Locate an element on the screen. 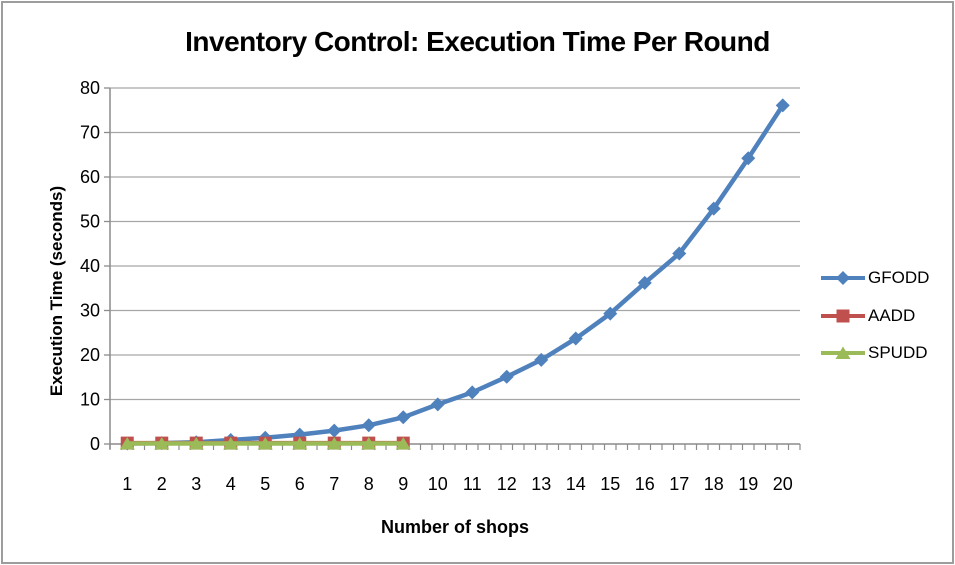 The image size is (955, 565). x-tick-label: 16 is located at coordinates (645, 484).